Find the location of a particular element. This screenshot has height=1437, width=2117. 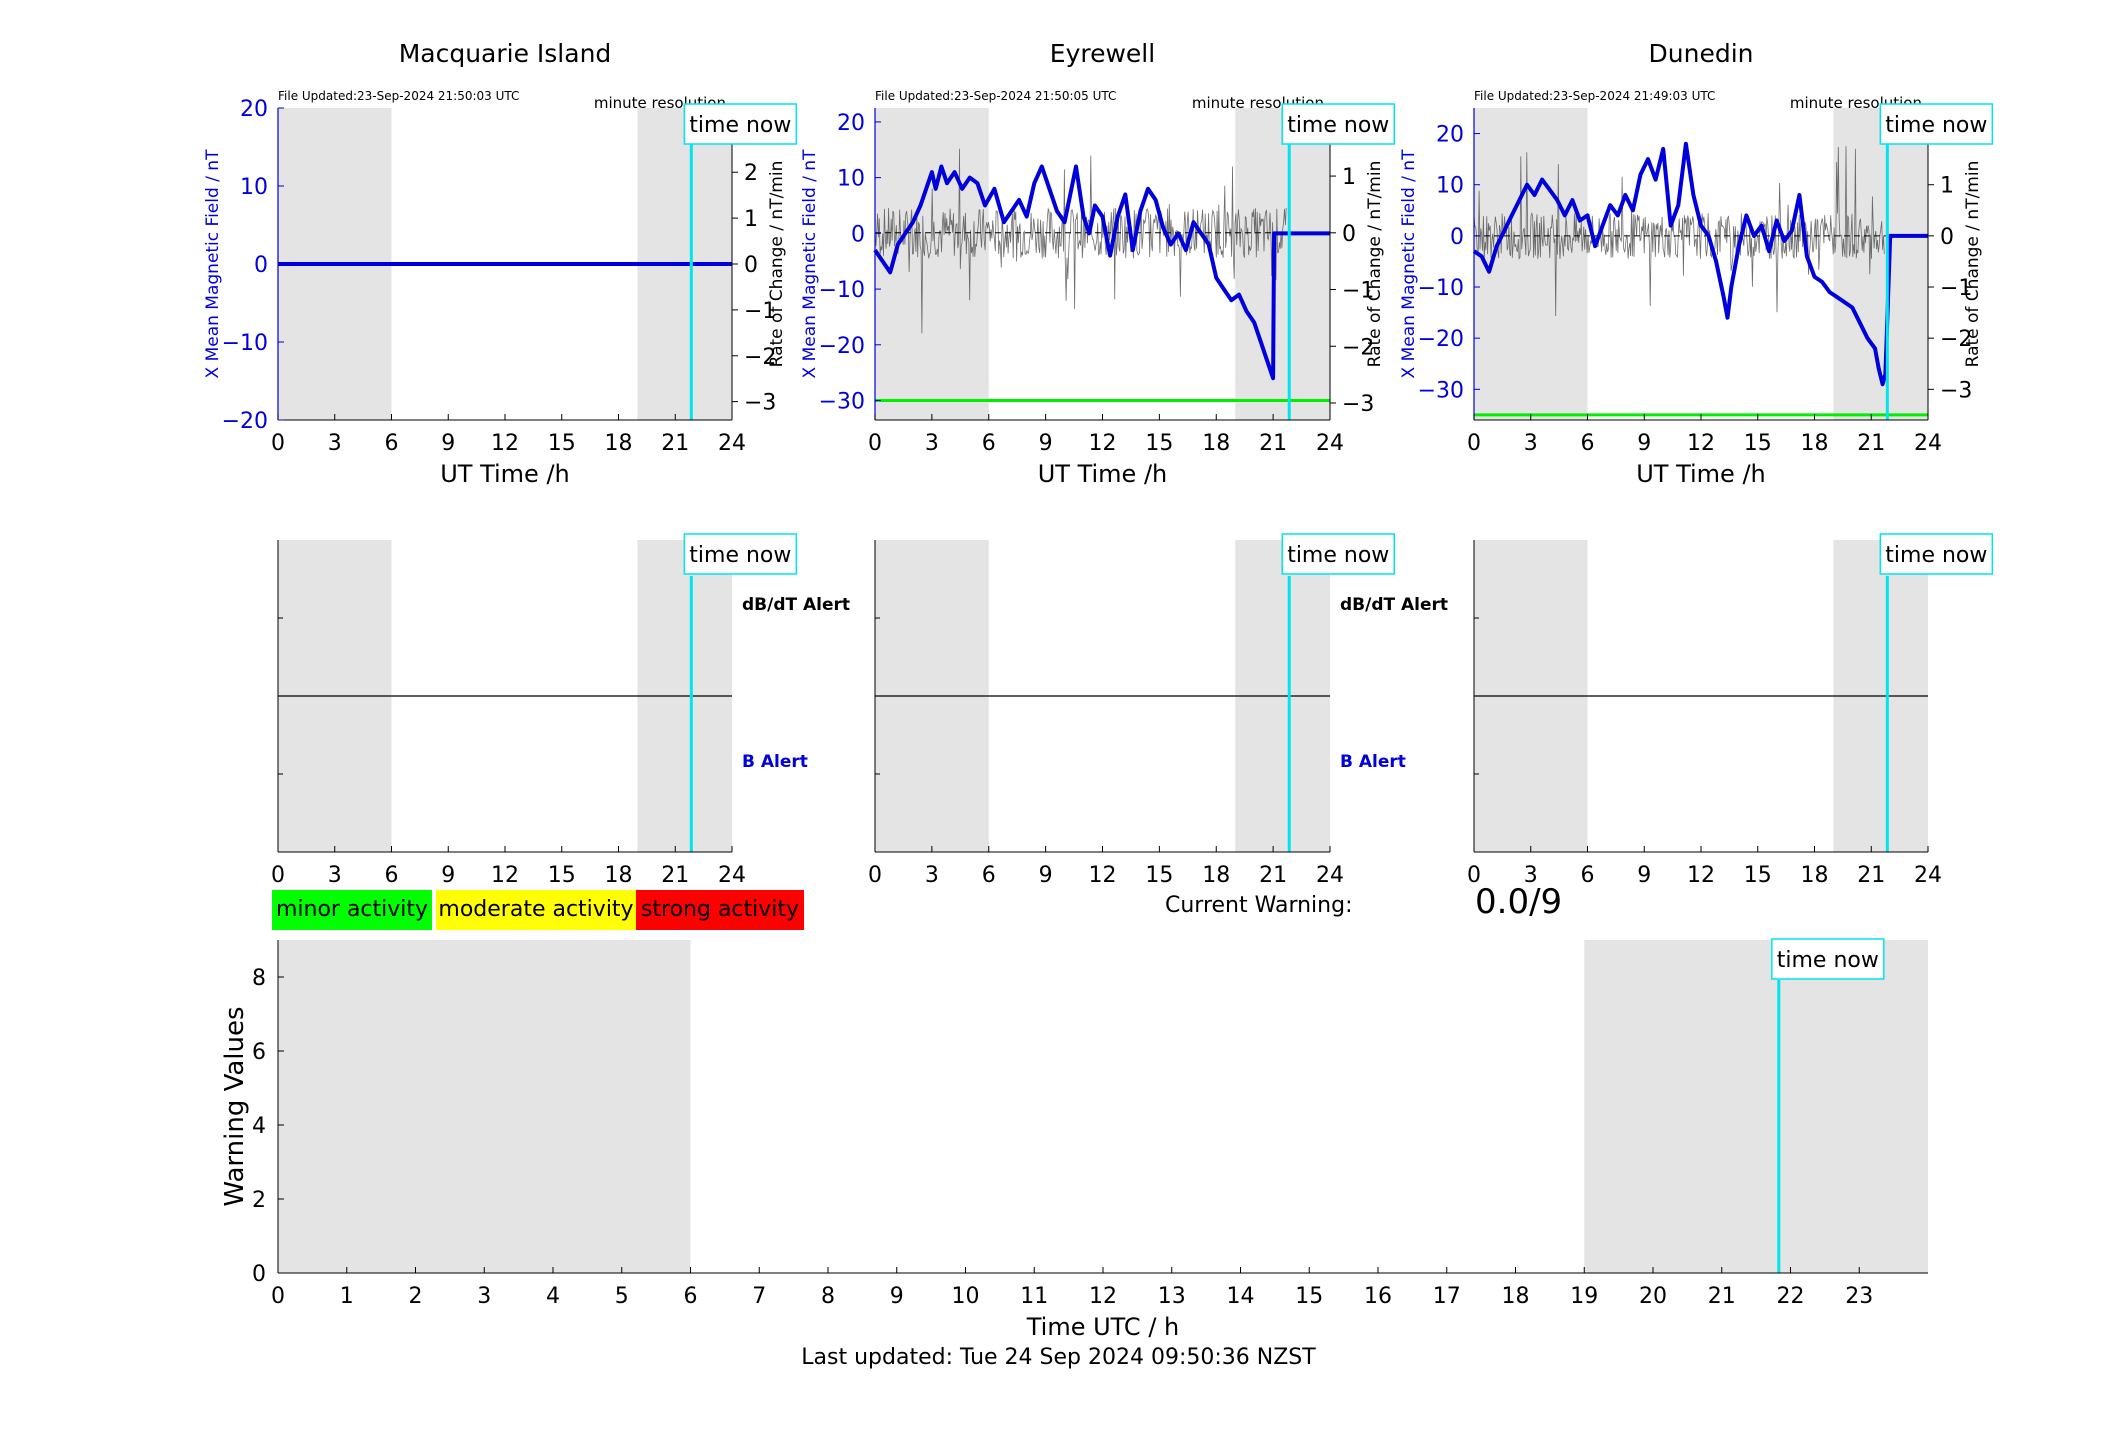

y-tick-label: 4 is located at coordinates (259, 1126).